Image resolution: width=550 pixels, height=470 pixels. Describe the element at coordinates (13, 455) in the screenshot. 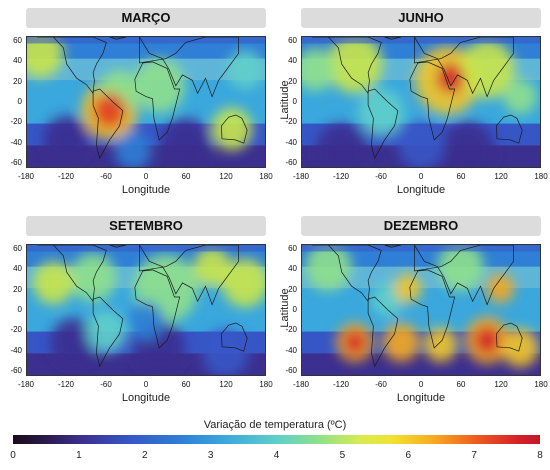

I see `legend-tick-label: 0` at that location.